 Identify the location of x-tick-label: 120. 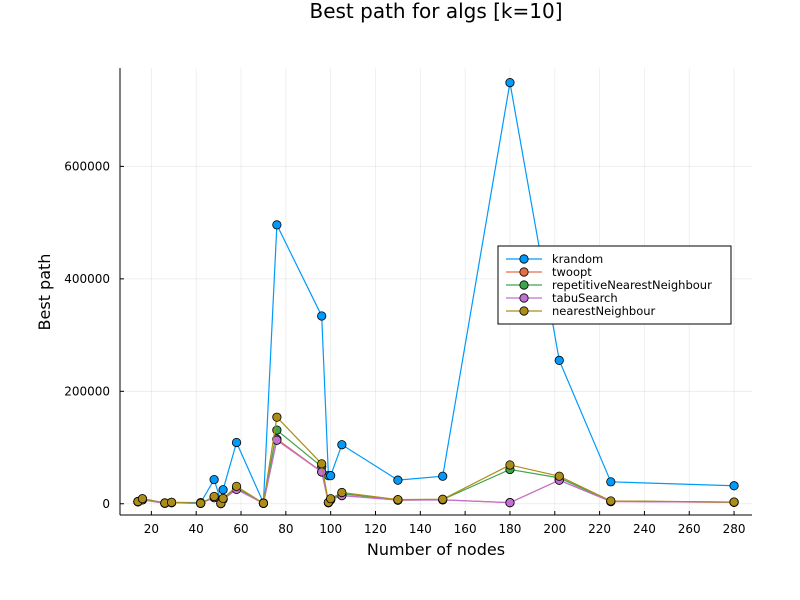
(375, 529).